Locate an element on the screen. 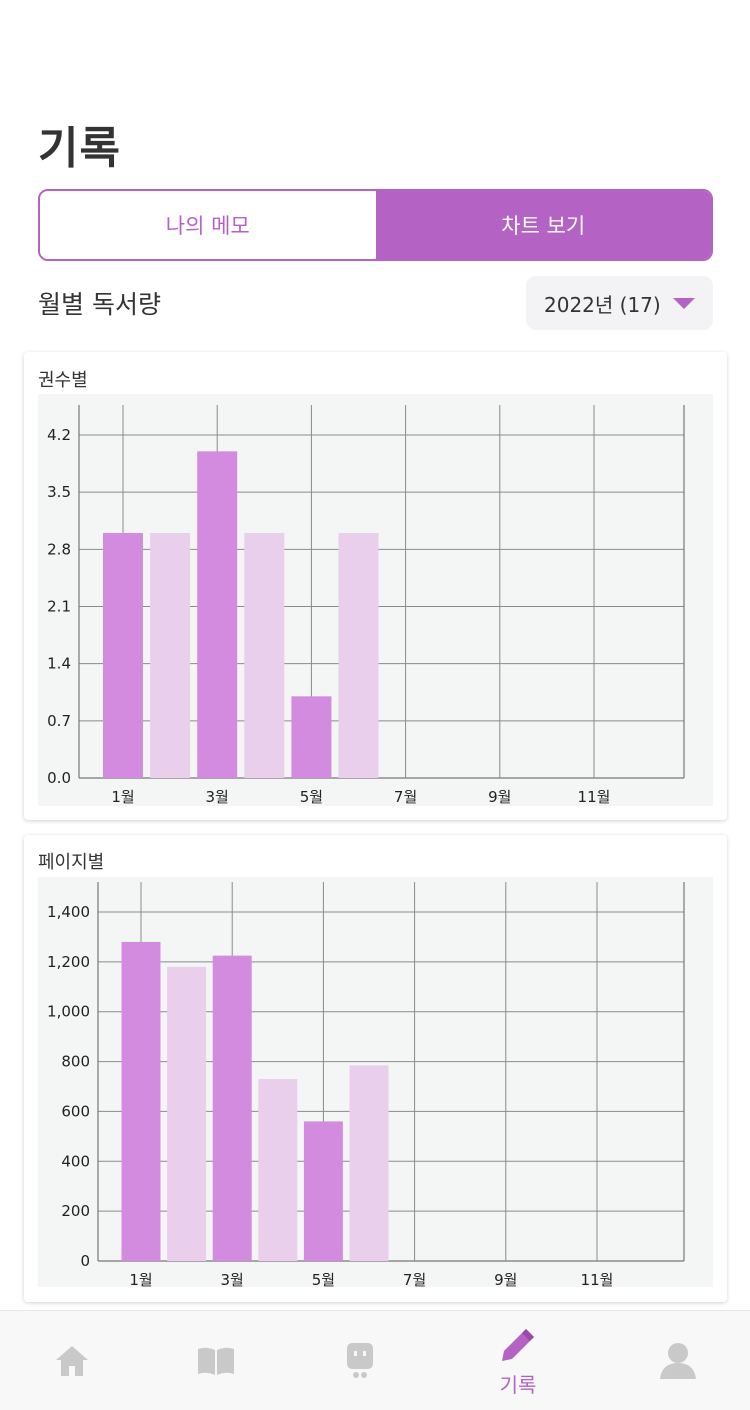  tabbar-profile is located at coordinates (678, 1360).